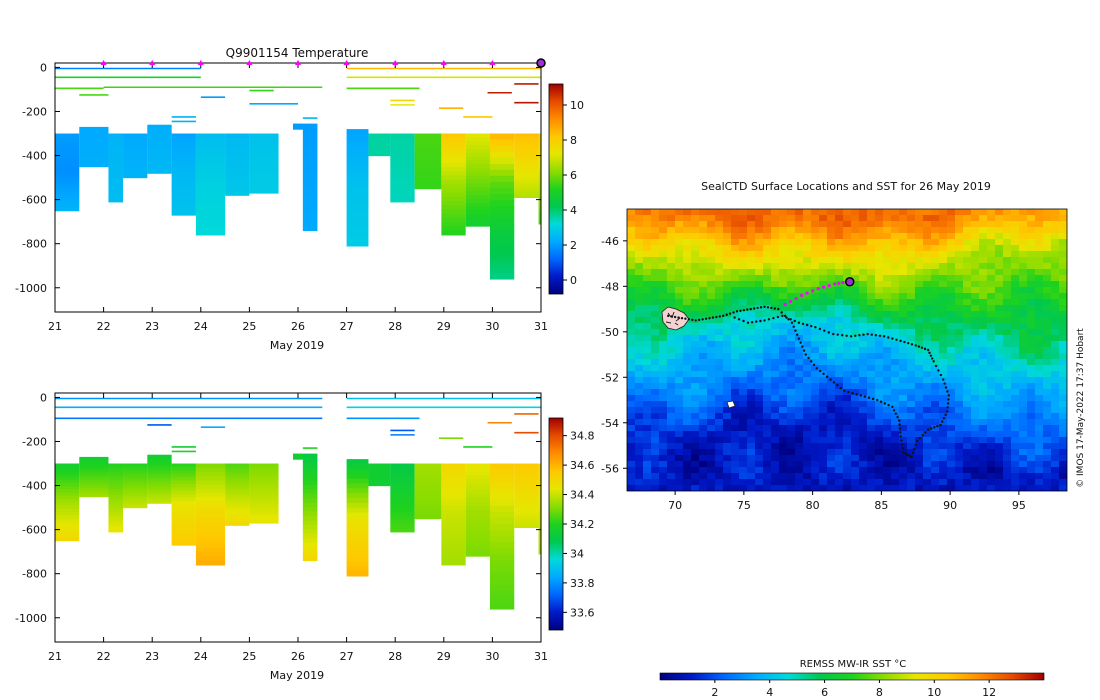 Image resolution: width=1100 pixels, height=700 pixels. Describe the element at coordinates (34, 441) in the screenshot. I see `y-tick-label: -200` at that location.